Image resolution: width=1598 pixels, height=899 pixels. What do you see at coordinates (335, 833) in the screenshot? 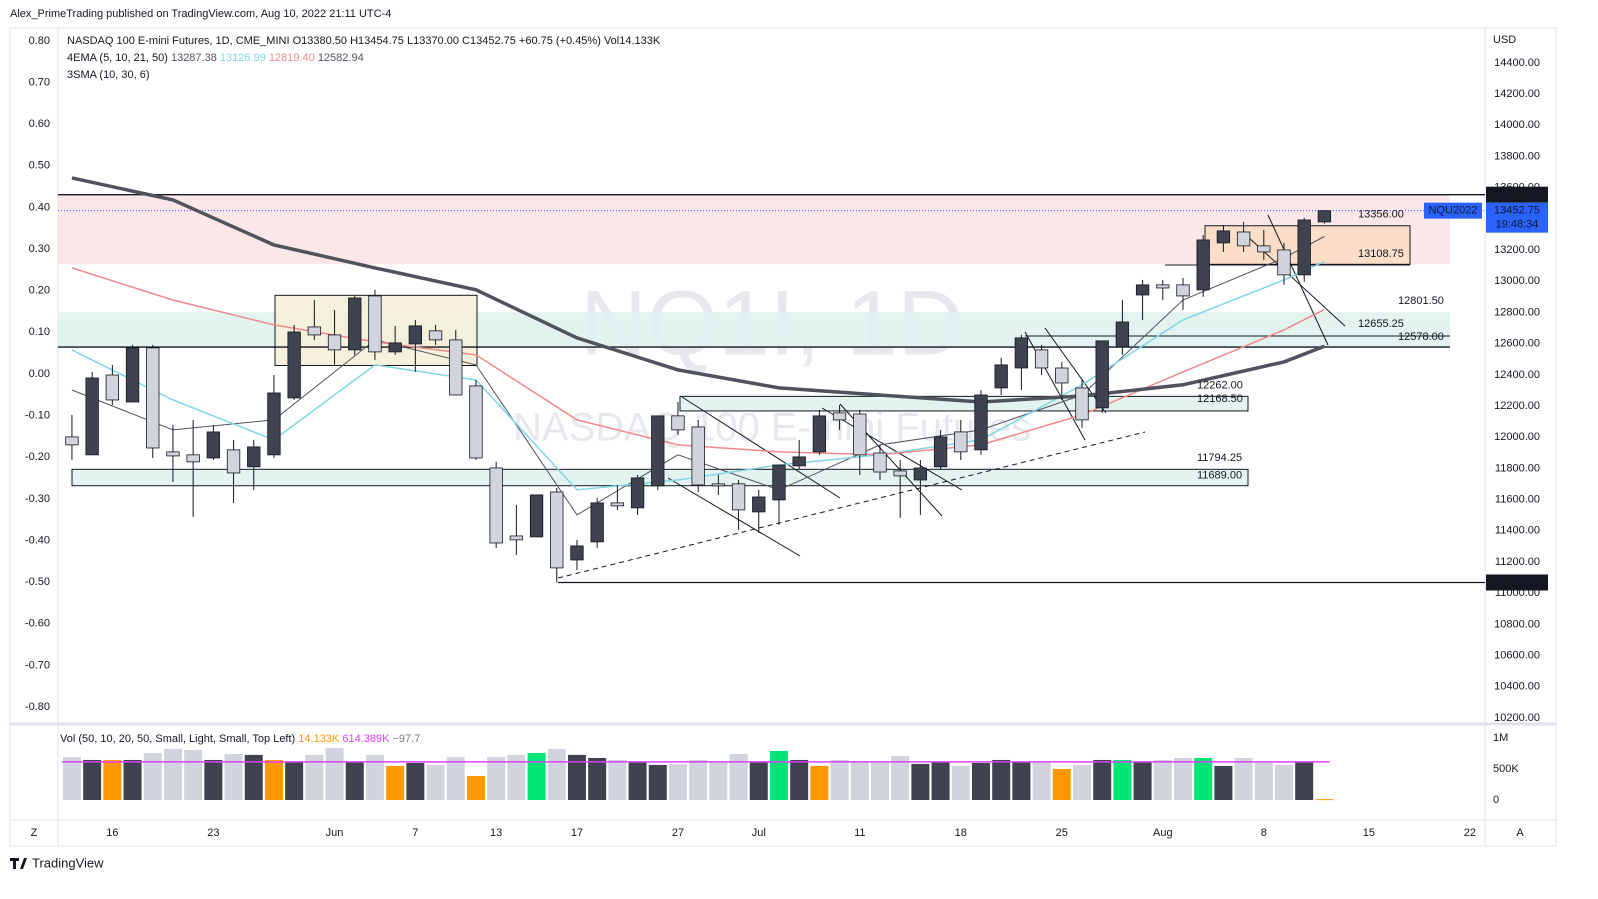
I see `x-tick-label: Jun` at bounding box center [335, 833].